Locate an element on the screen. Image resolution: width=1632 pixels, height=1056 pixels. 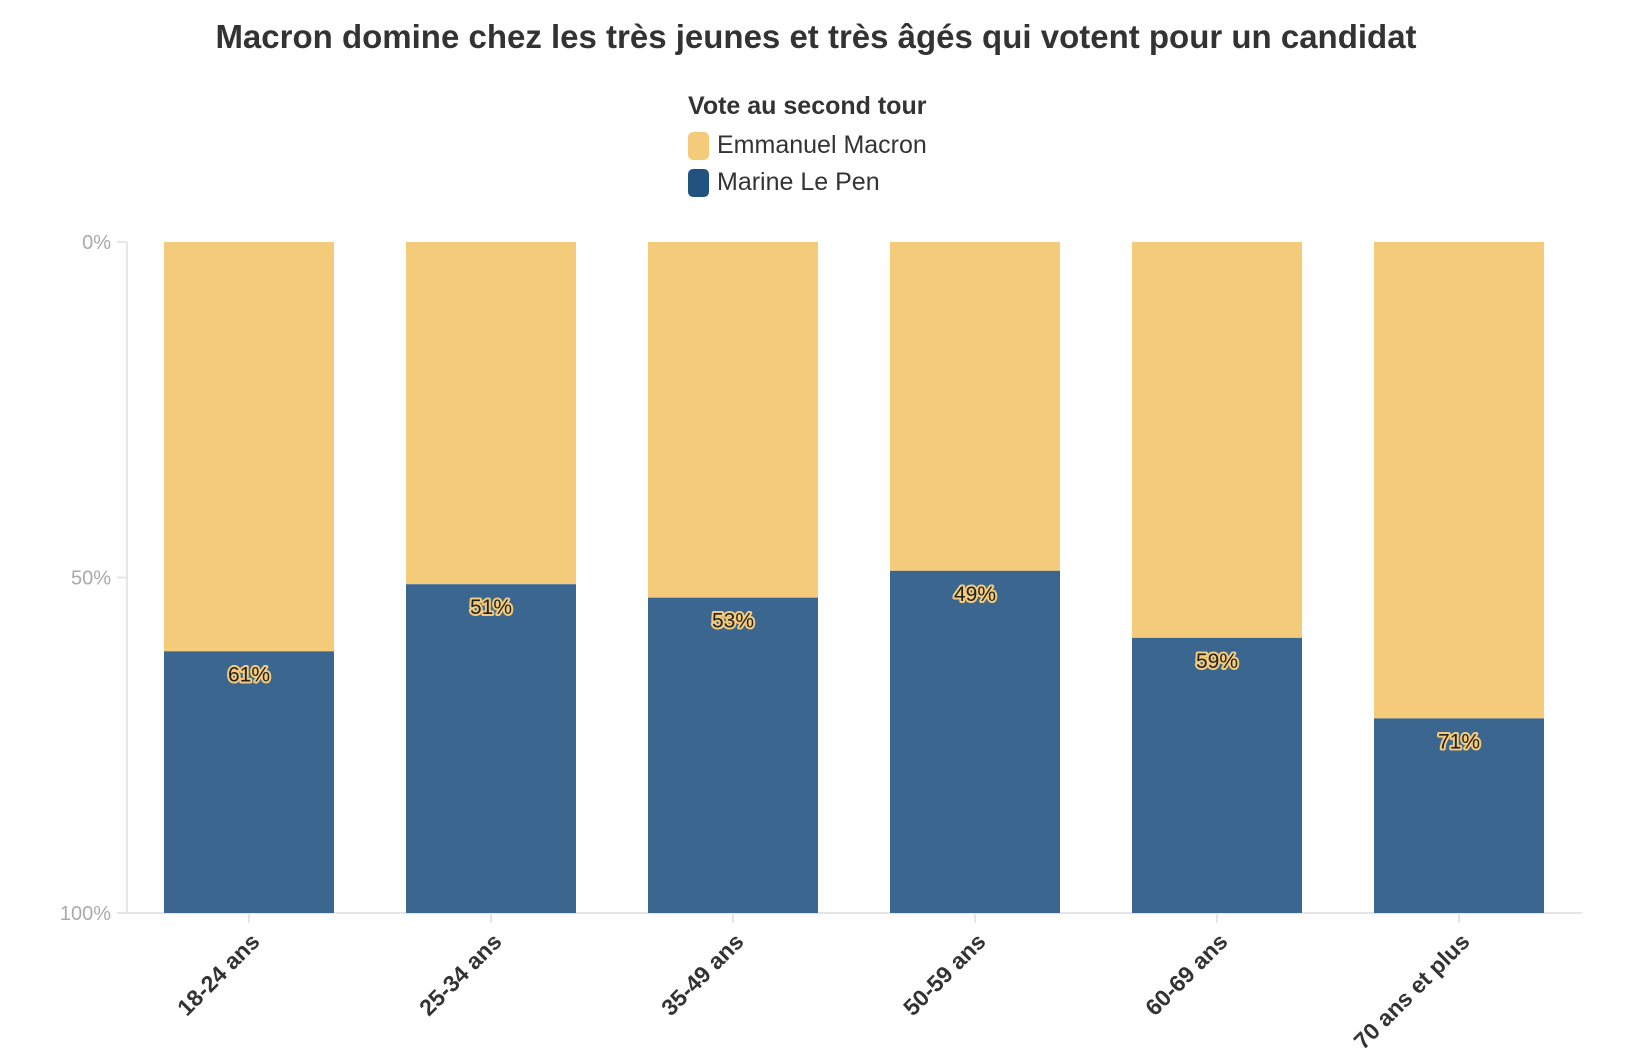
data-label: 61% is located at coordinates (249, 674).